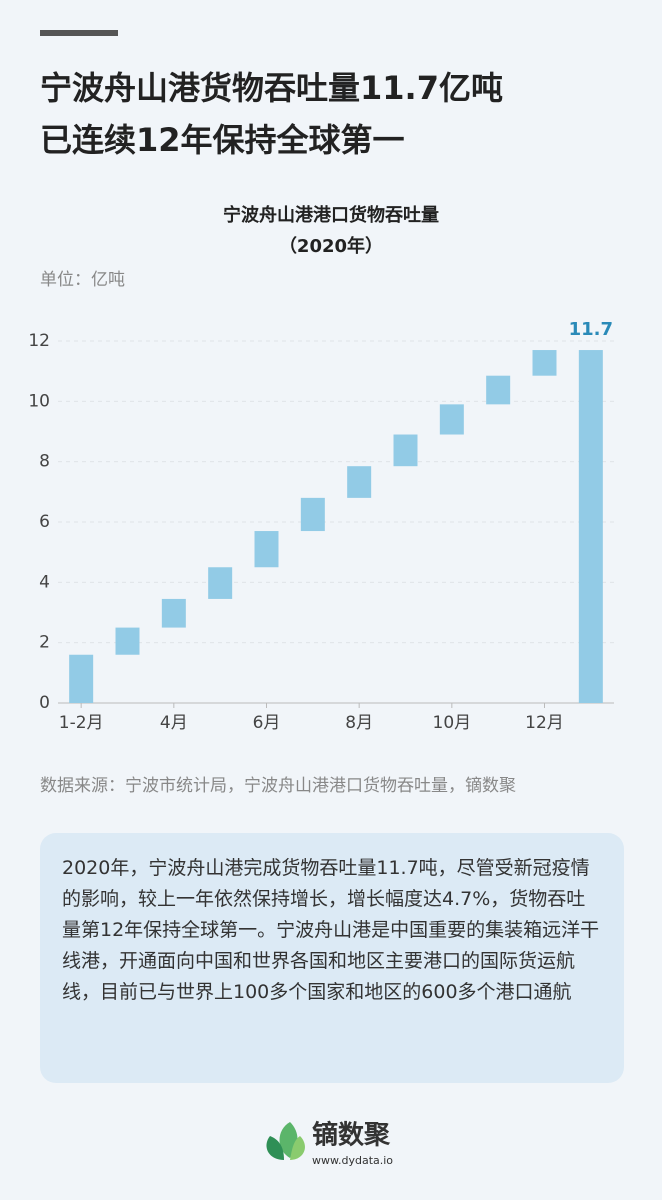  I want to click on title-line: 已连续12年保持全球第一, so click(222, 140).